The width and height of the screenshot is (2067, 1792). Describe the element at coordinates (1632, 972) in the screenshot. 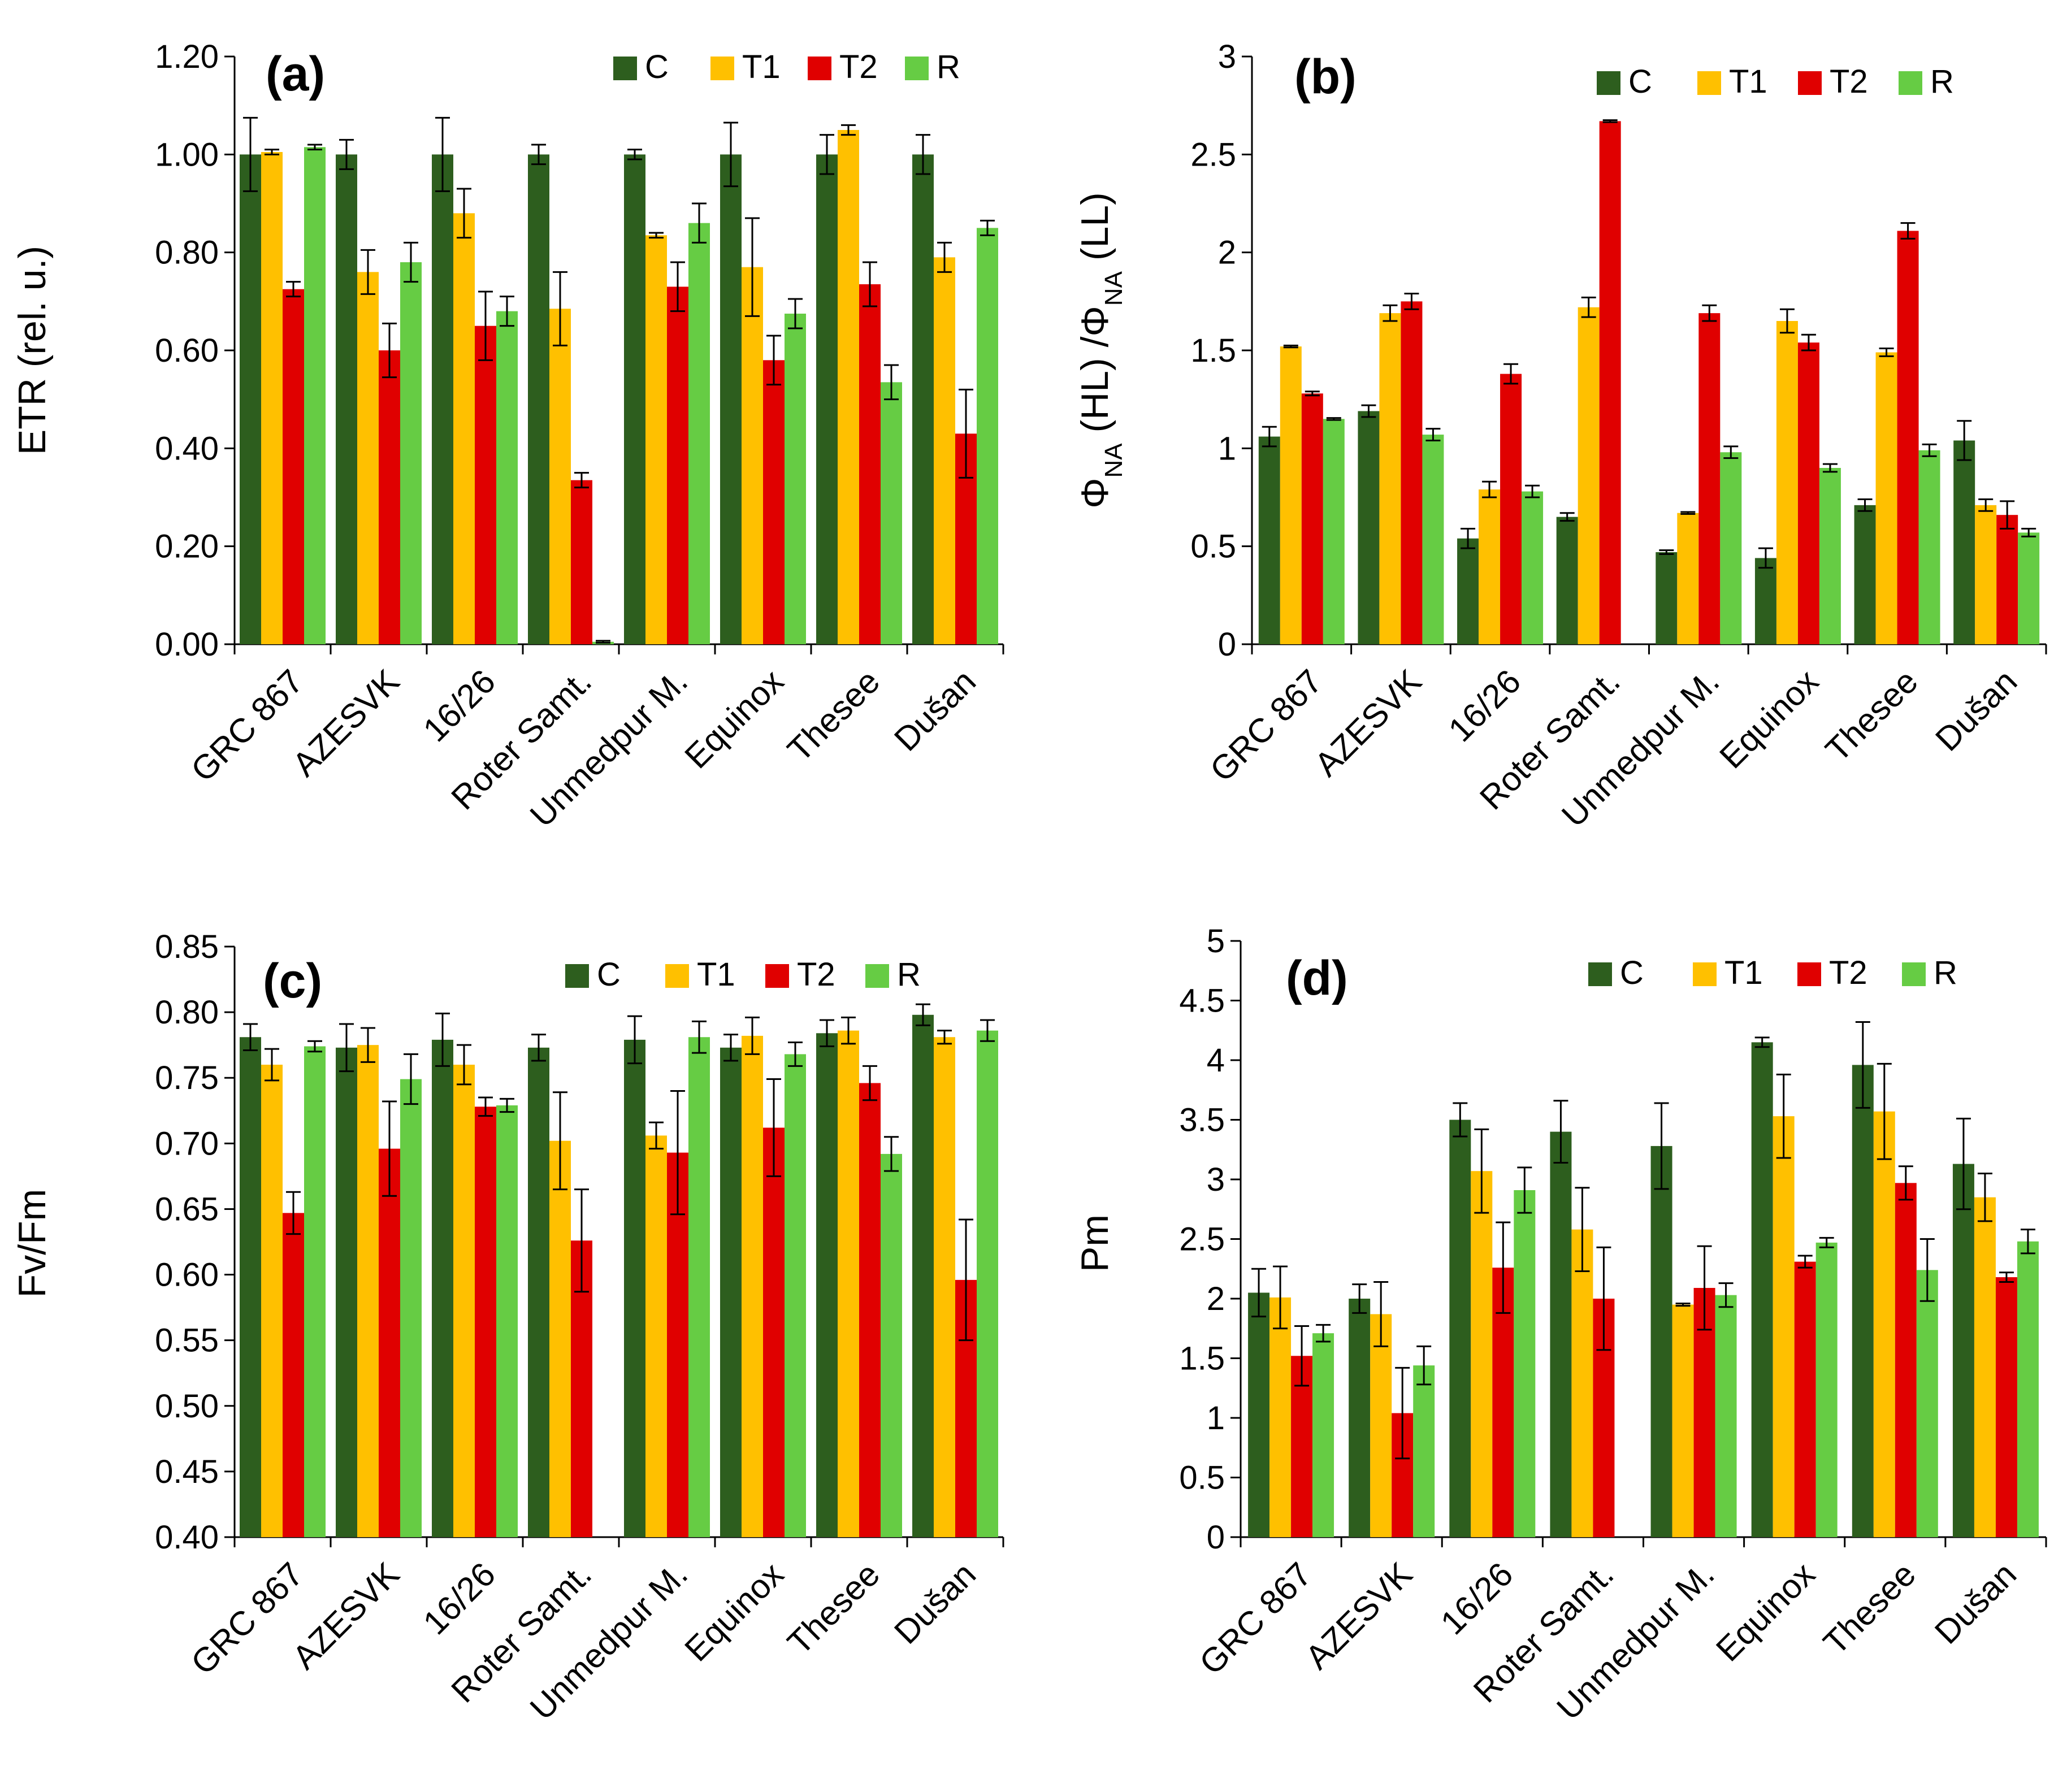

I see `legend-label-C: C` at that location.